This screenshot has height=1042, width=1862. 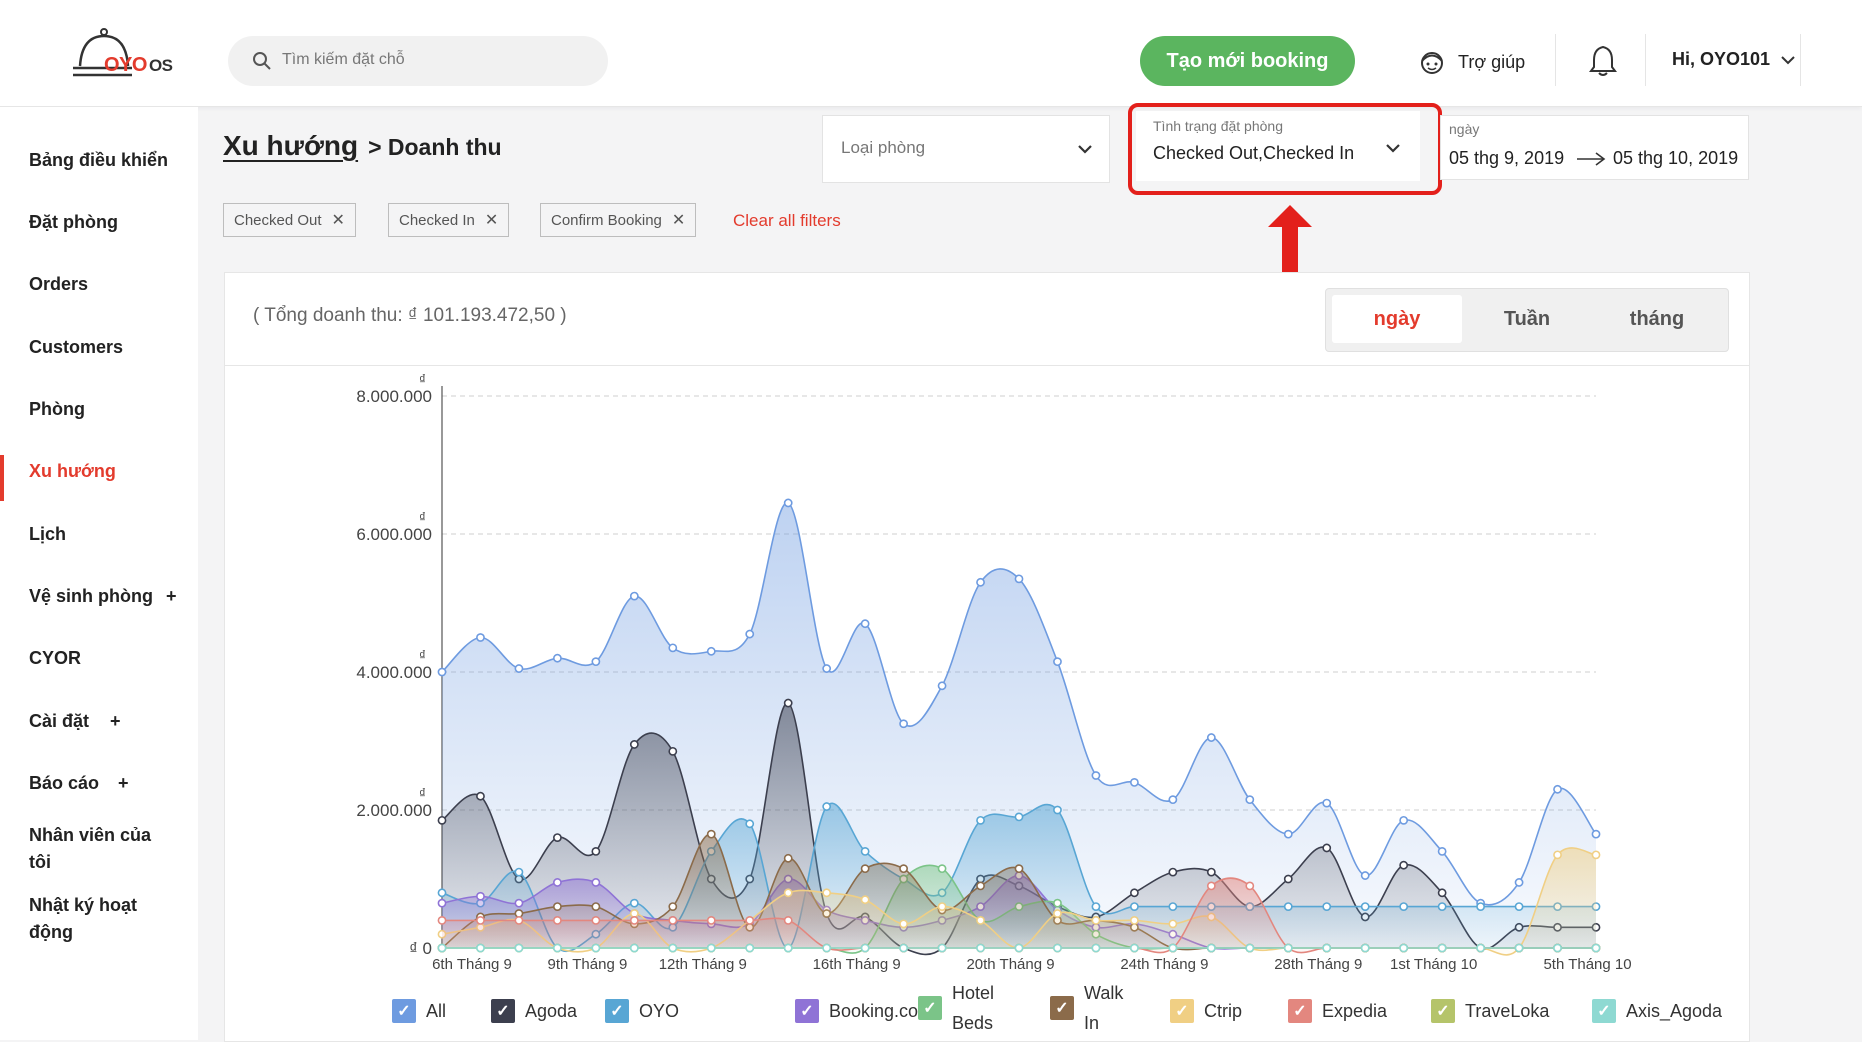 I want to click on period-toggle: ngày Tuần tháng, so click(x=1527, y=320).